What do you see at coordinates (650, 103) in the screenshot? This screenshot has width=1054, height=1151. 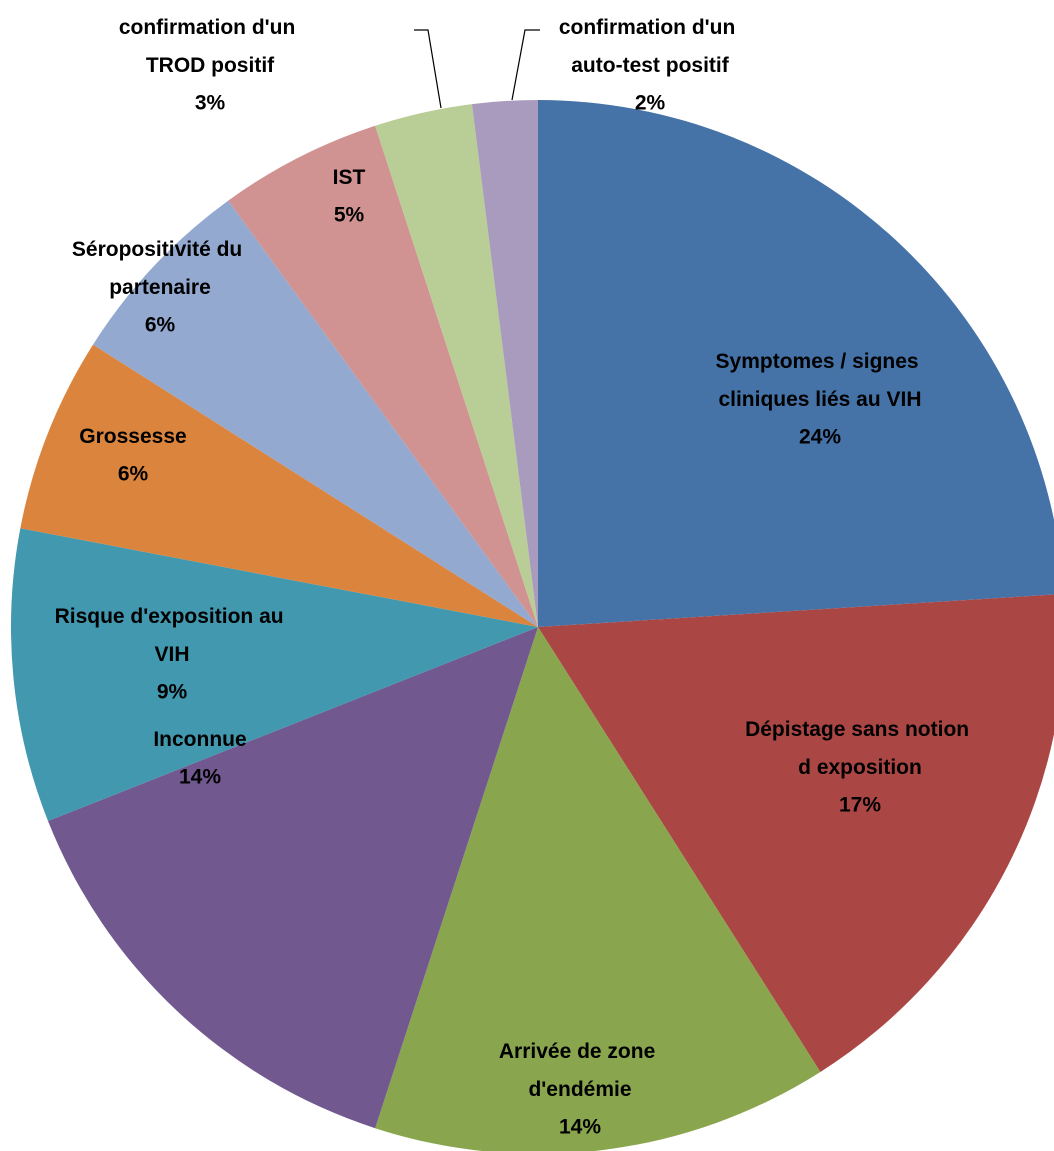 I see `slice-value-label: 2%` at bounding box center [650, 103].